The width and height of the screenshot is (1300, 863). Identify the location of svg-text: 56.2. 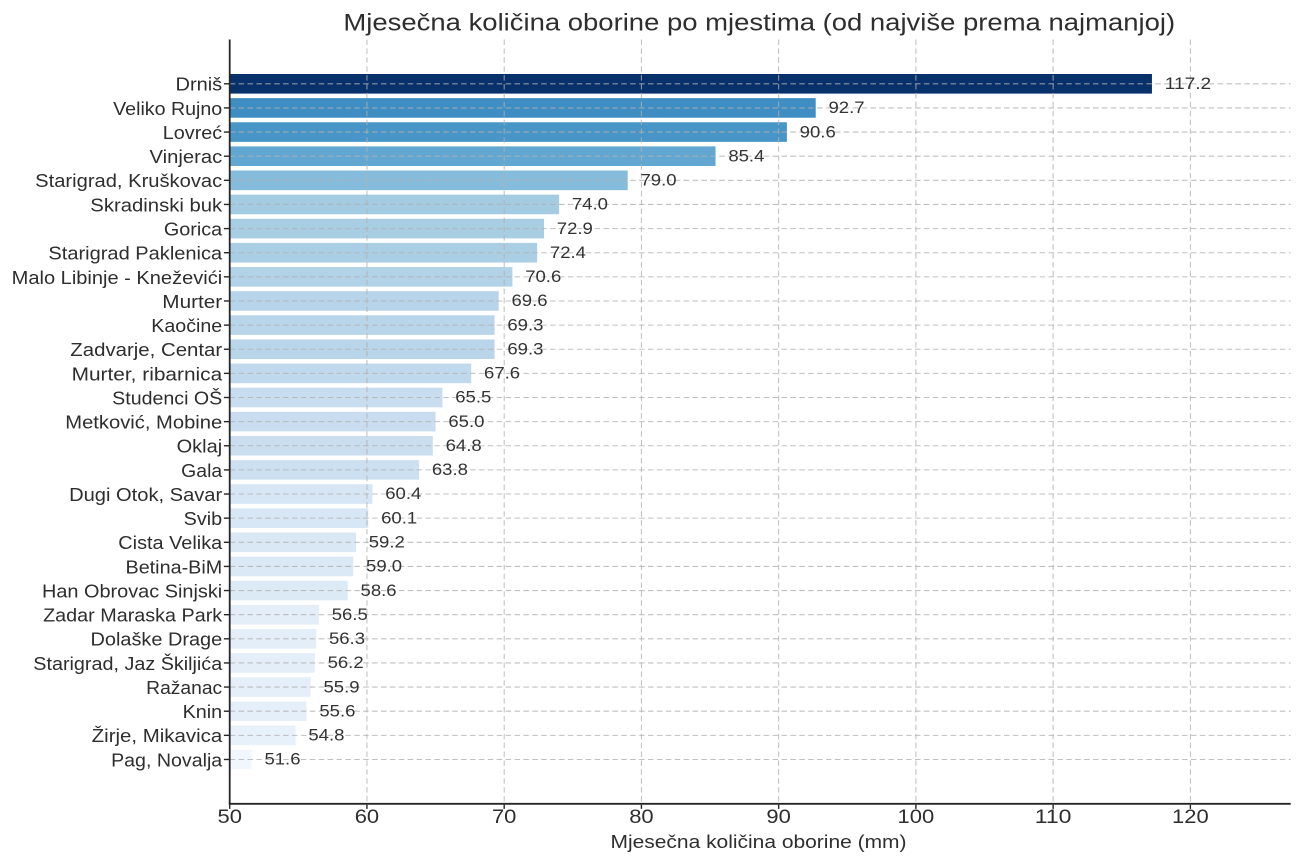
(346, 663).